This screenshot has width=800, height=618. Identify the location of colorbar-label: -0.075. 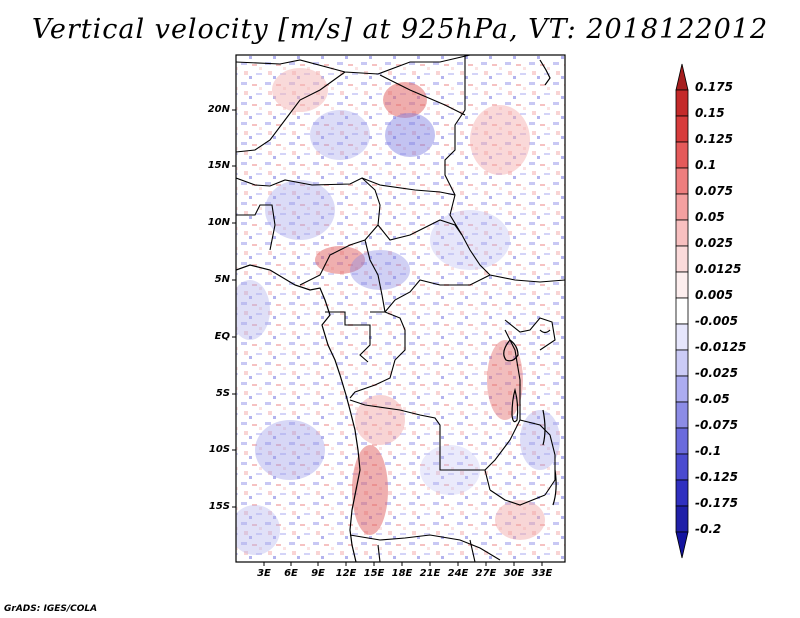
(716, 425).